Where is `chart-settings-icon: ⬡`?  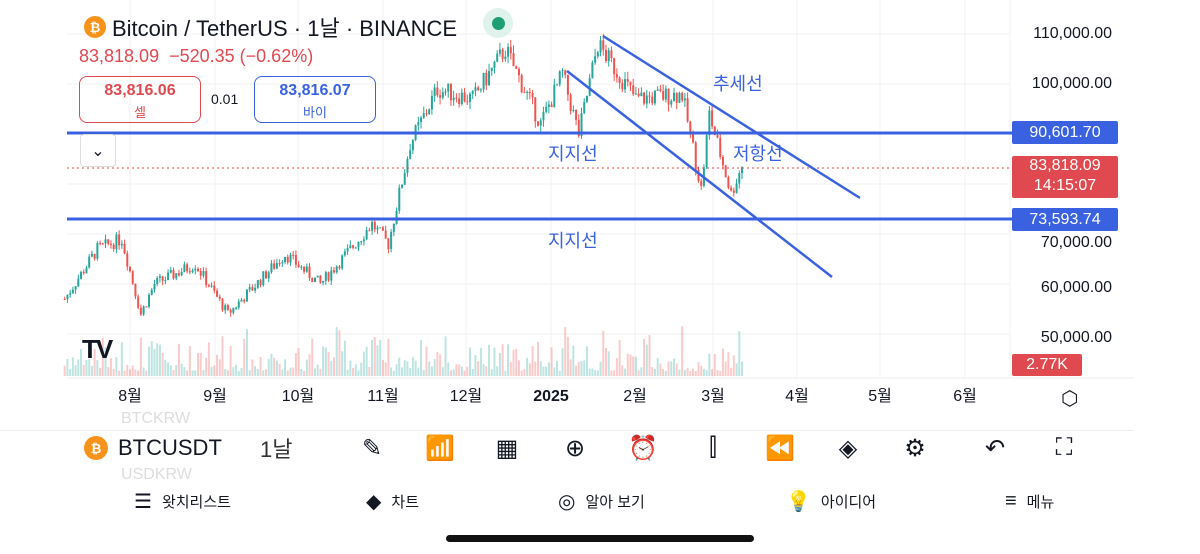
chart-settings-icon: ⬡ is located at coordinates (1070, 399).